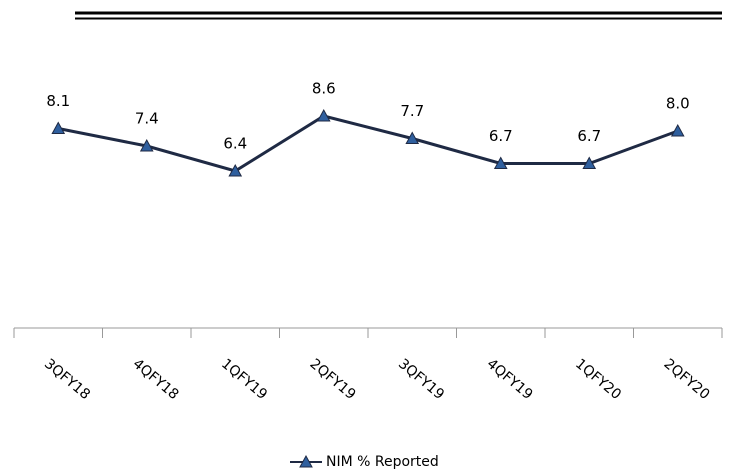 This screenshot has width=729, height=471. Describe the element at coordinates (678, 104) in the screenshot. I see `data-label: 8.0` at that location.